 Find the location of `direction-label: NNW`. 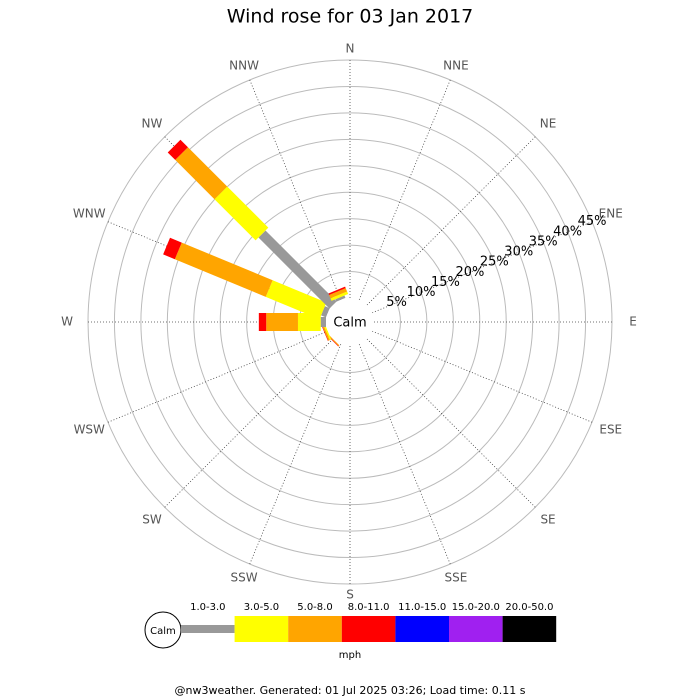

direction-label: NNW is located at coordinates (244, 66).